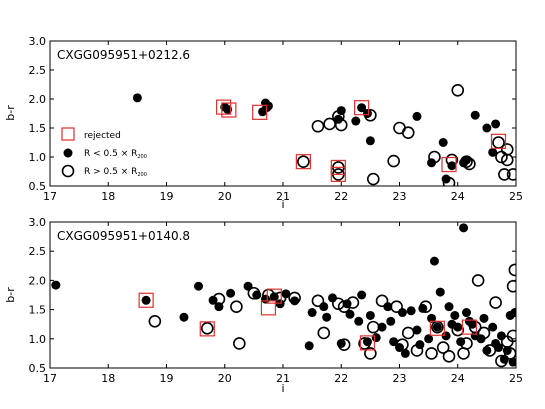 This screenshot has width=545, height=409. Describe the element at coordinates (142, 157) in the screenshot. I see `legend-inner-label-sub: 200` at that location.